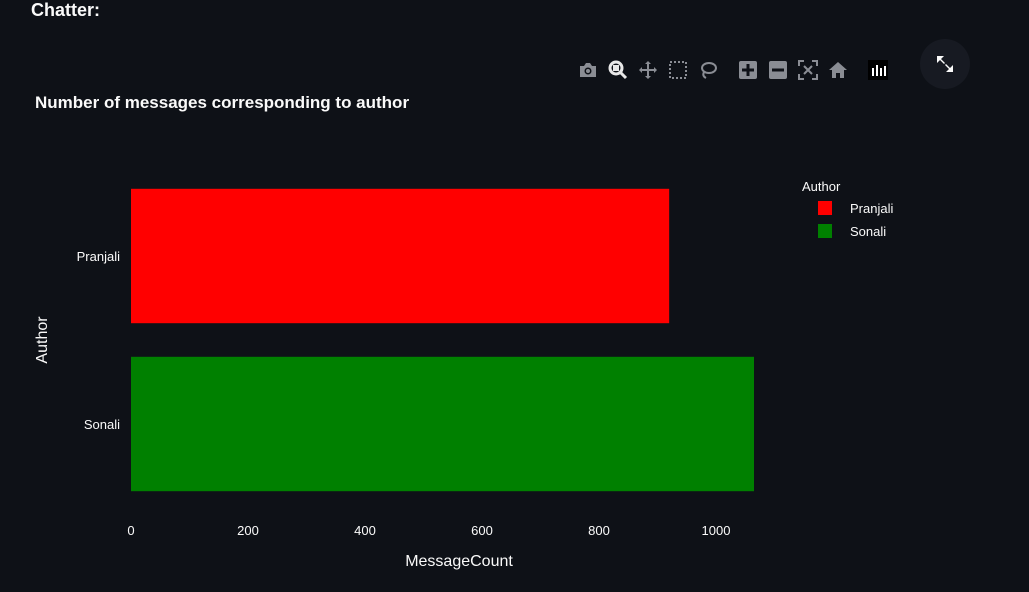 The image size is (1029, 592). What do you see at coordinates (130, 530) in the screenshot?
I see `x-tick-label: 0` at bounding box center [130, 530].